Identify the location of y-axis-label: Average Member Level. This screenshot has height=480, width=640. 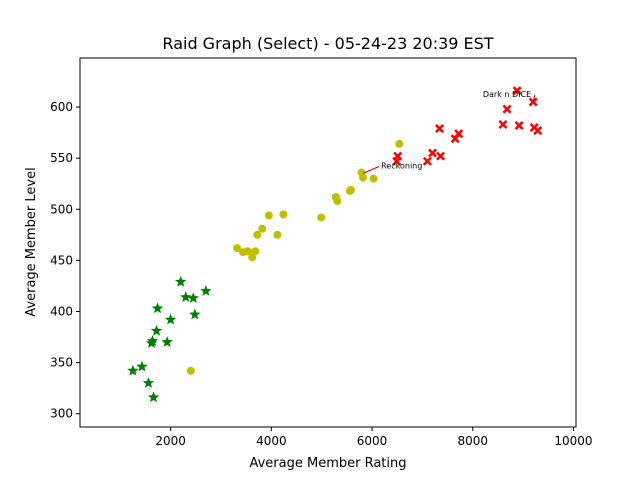
(31, 241).